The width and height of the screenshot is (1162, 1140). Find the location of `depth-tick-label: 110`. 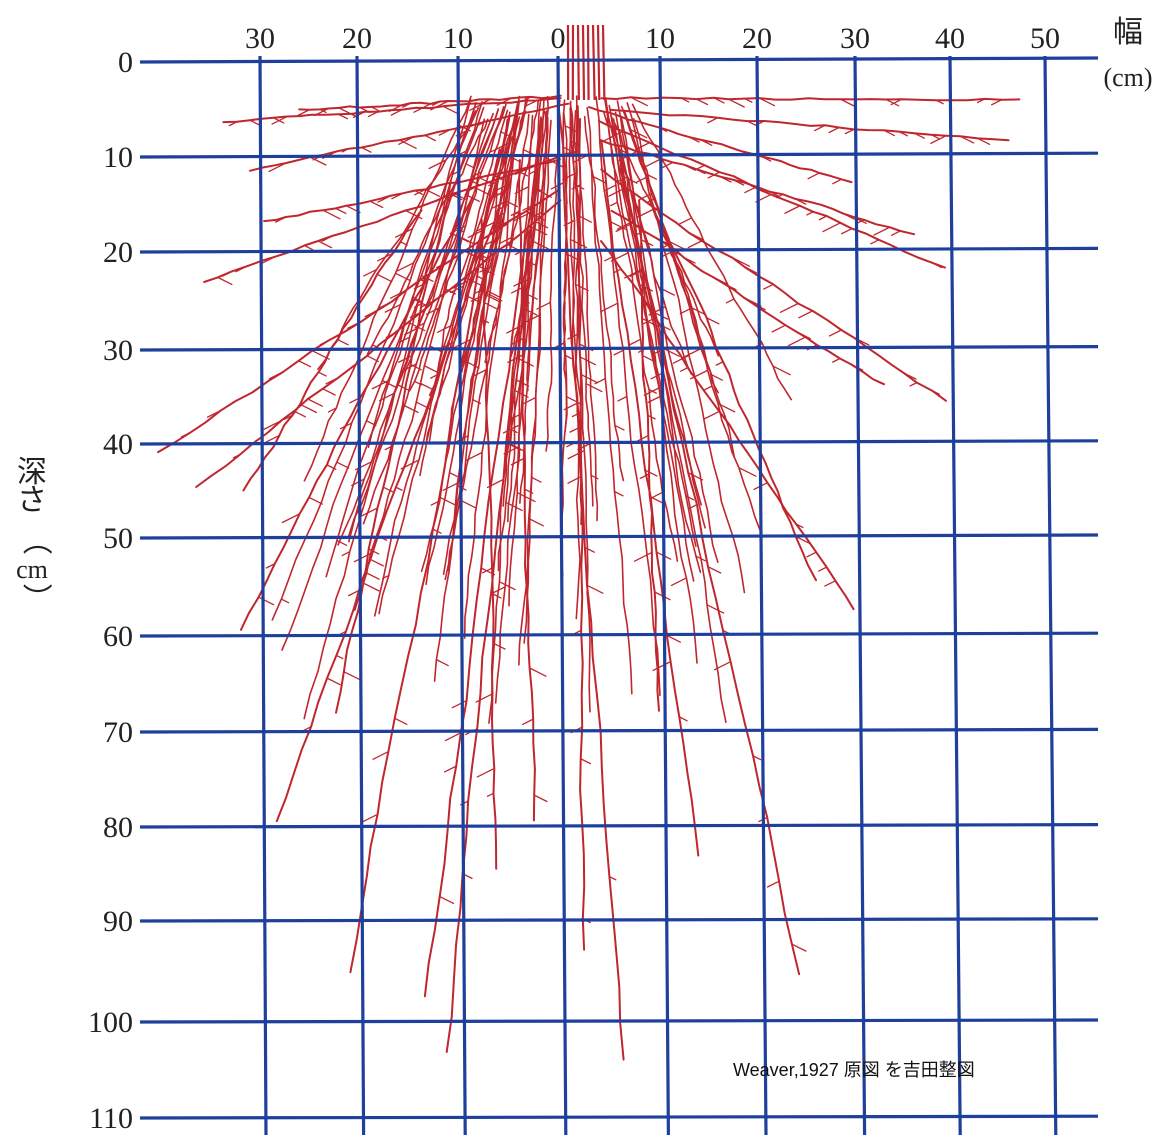

depth-tick-label: 110 is located at coordinates (111, 1118).